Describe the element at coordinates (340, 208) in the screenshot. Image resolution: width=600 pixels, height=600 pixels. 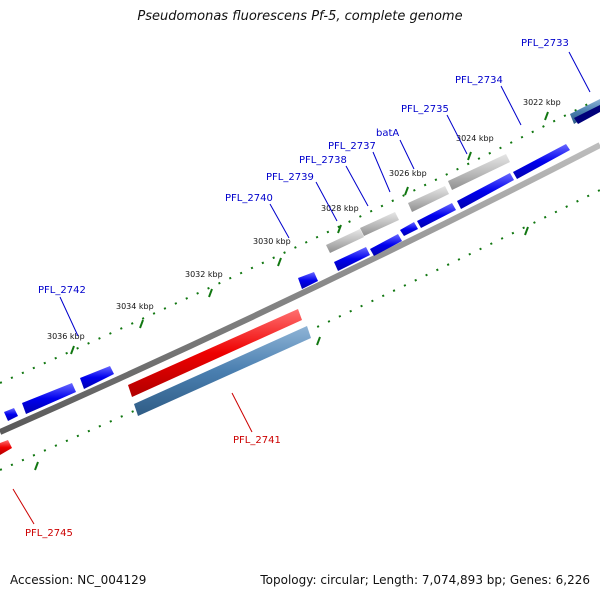
I see `tick-label: 3028 kbp` at that location.